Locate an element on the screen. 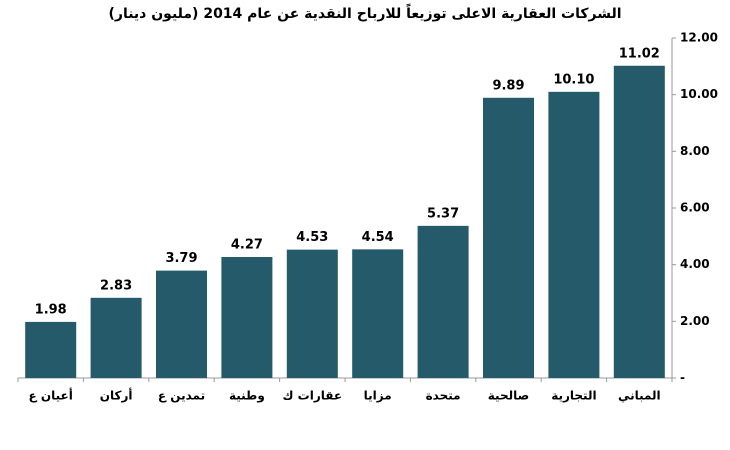  x-tick-label: مزايا is located at coordinates (378, 396).